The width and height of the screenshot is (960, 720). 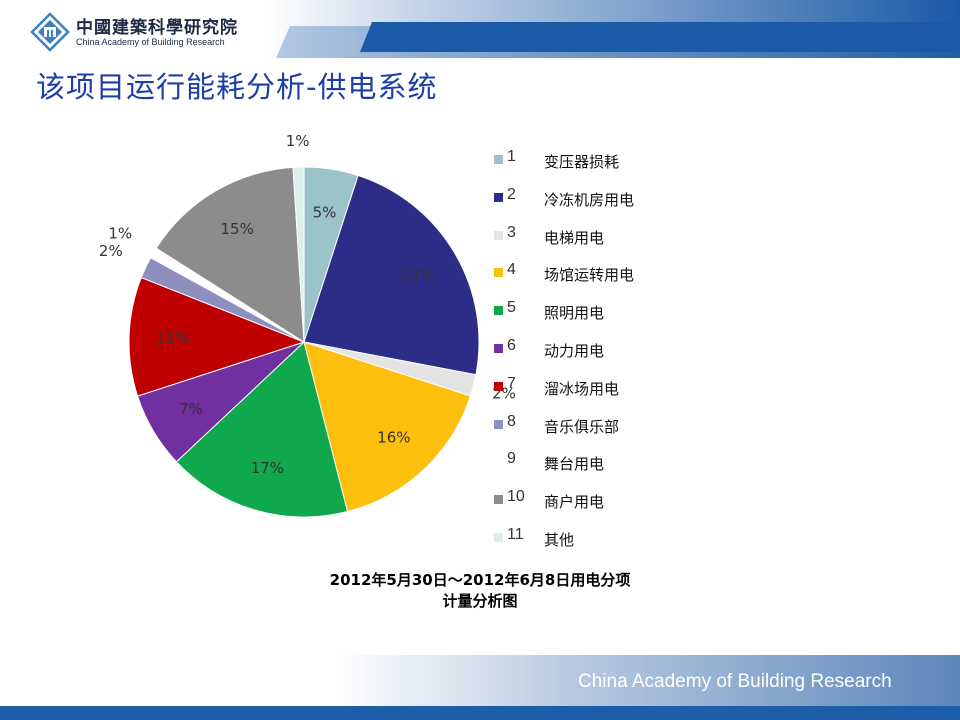 What do you see at coordinates (574, 502) in the screenshot?
I see `legend-label: 商户用电` at bounding box center [574, 502].